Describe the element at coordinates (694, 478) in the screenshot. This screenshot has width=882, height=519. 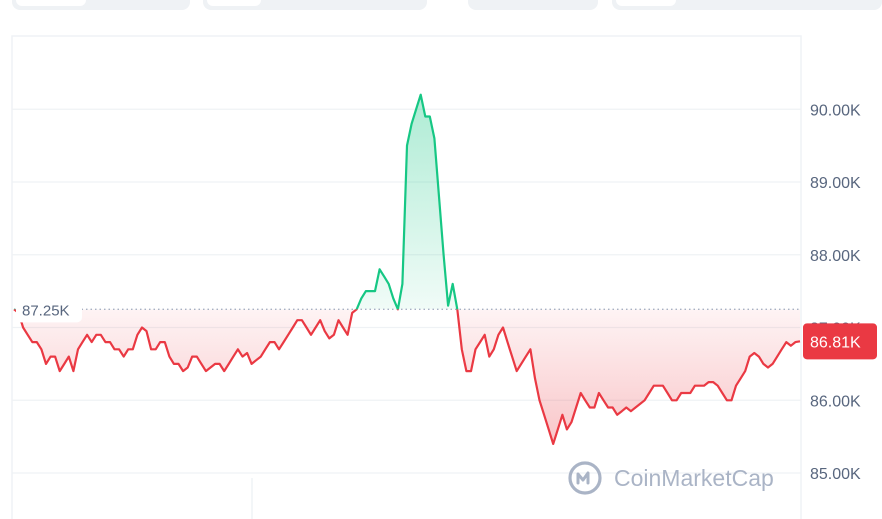
I see `watermark-text: CoinMarketCap` at that location.